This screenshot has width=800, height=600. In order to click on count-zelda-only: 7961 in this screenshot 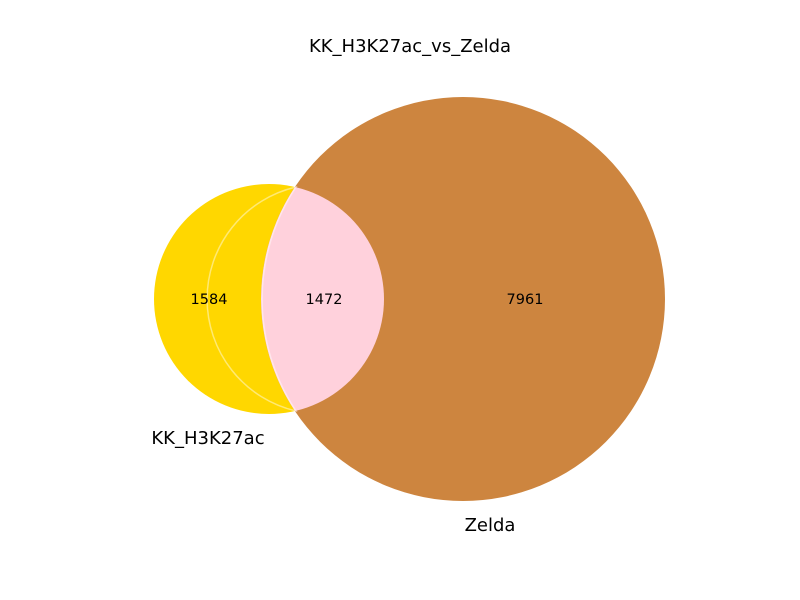, I will do `click(525, 300)`.